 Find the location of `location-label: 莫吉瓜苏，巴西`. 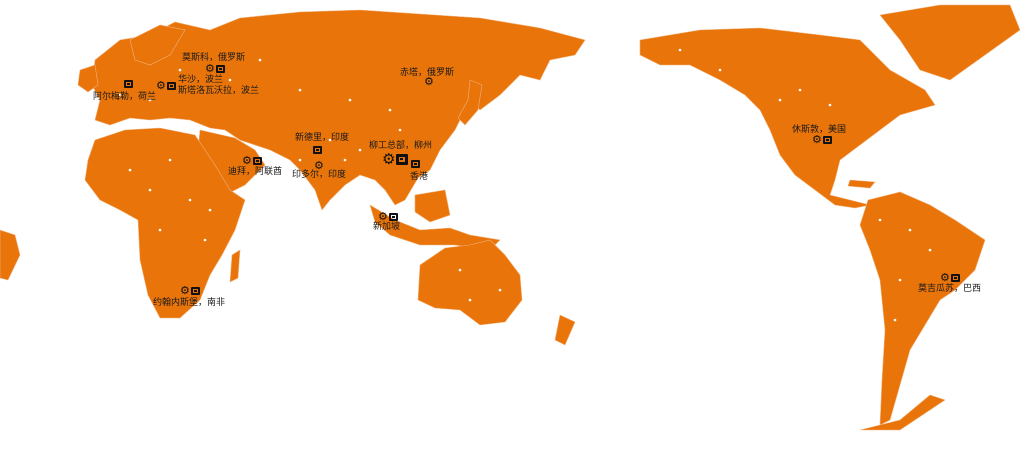

location-label: 莫吉瓜苏，巴西 is located at coordinates (950, 289).